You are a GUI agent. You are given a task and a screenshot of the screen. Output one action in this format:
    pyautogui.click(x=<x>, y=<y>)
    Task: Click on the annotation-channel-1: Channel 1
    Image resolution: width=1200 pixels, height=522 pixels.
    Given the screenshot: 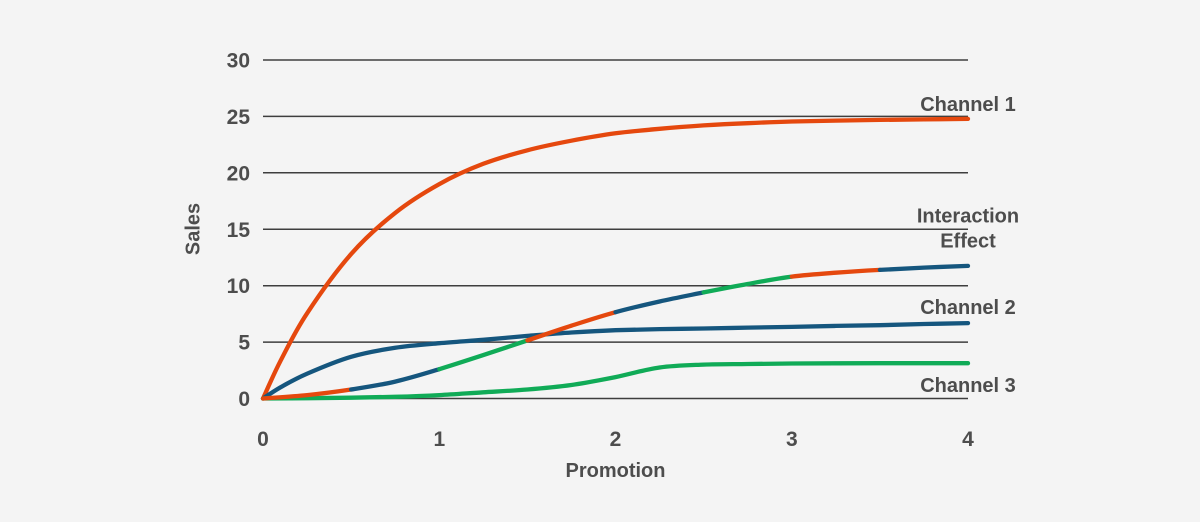 What is the action you would take?
    pyautogui.click(x=968, y=105)
    